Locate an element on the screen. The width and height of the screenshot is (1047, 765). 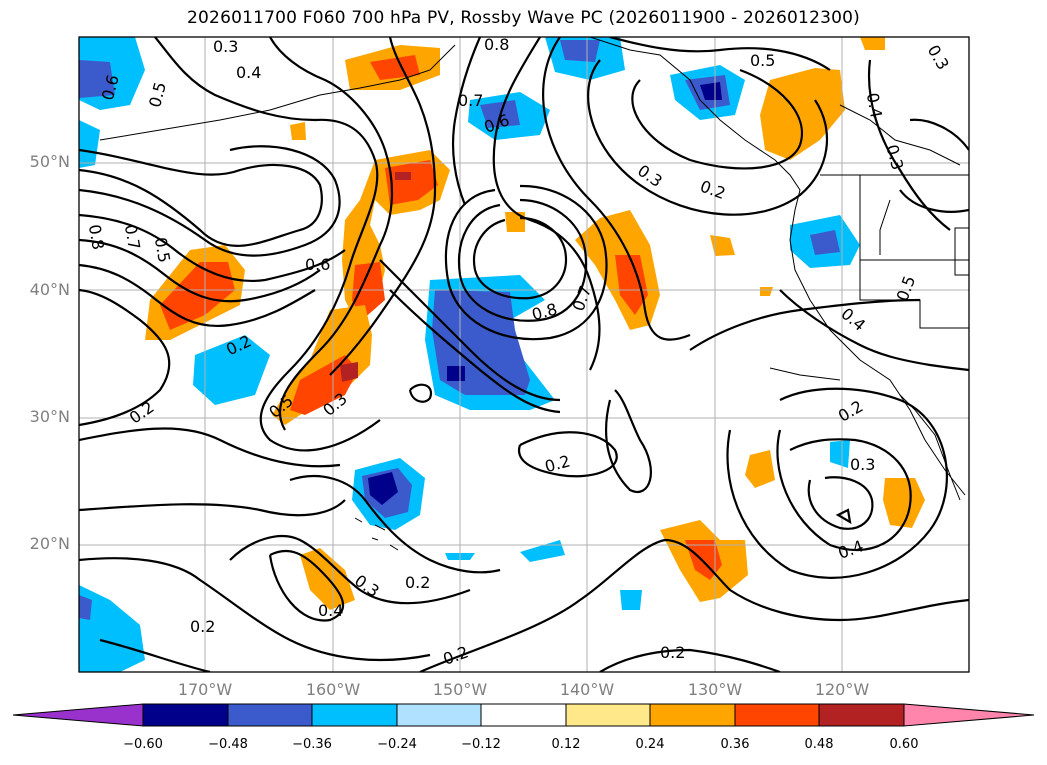
lon-label: 120°W is located at coordinates (842, 689).